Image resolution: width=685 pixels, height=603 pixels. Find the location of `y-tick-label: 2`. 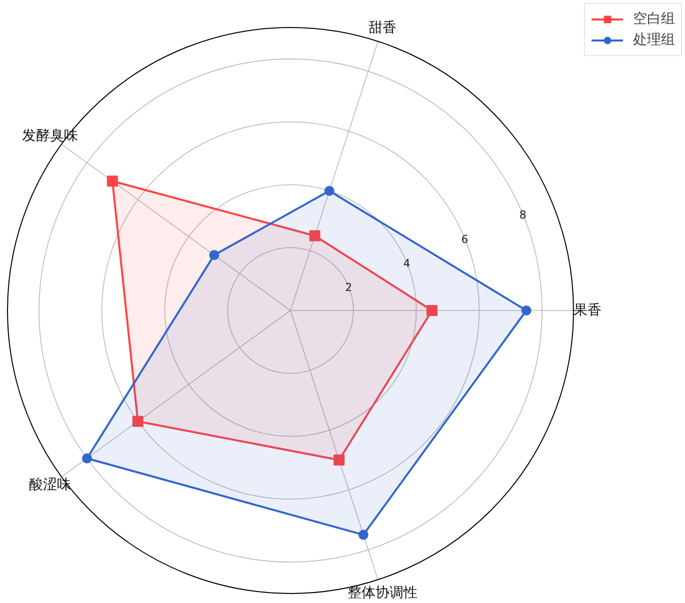

y-tick-label: 2 is located at coordinates (348, 287).